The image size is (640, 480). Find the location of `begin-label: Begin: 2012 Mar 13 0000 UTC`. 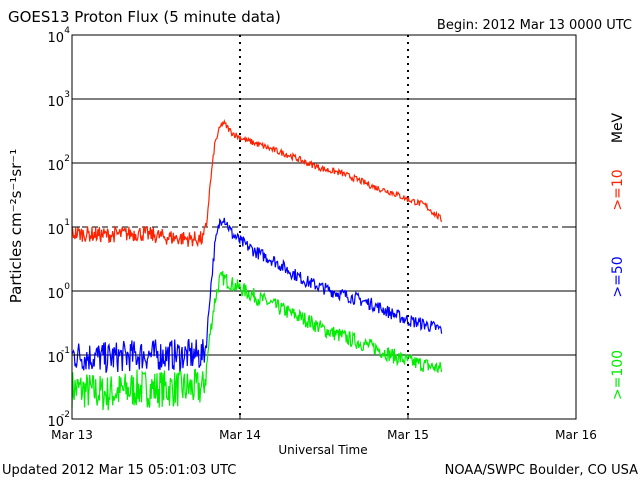

begin-label: Begin: 2012 Mar 13 0000 UTC is located at coordinates (534, 25).